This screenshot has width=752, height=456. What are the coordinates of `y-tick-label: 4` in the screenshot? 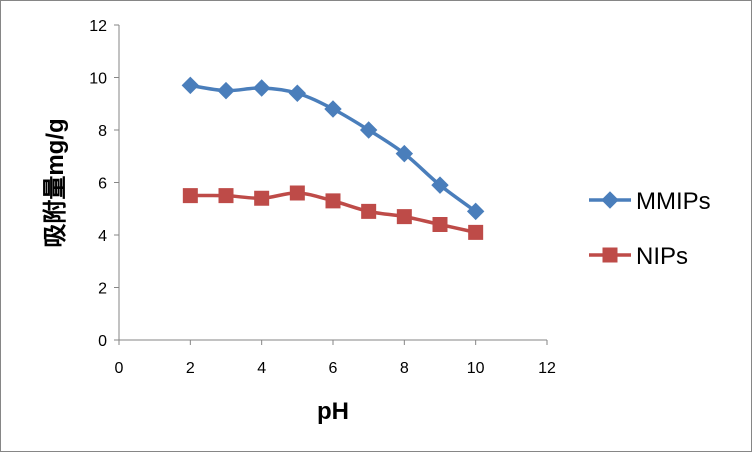 It's located at (102, 236).